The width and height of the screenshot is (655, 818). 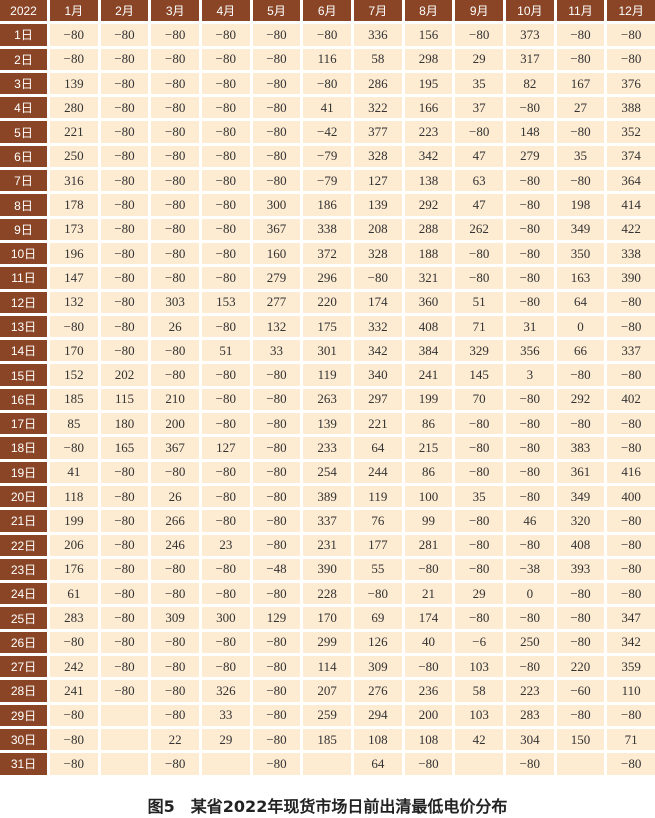 I want to click on table-cell: 66, so click(x=580, y=351).